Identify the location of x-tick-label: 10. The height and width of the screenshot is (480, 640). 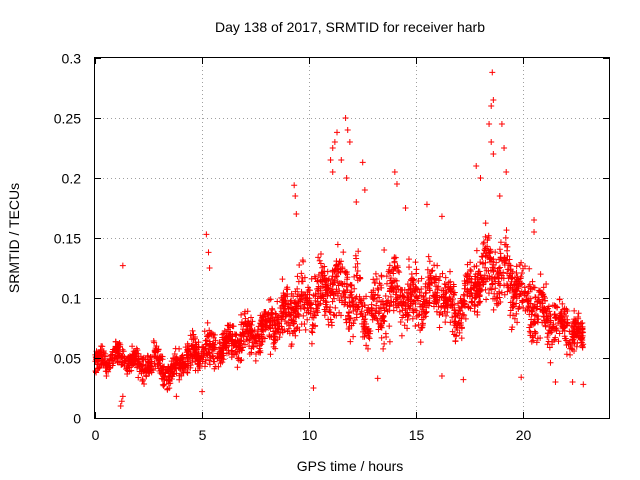
(310, 435).